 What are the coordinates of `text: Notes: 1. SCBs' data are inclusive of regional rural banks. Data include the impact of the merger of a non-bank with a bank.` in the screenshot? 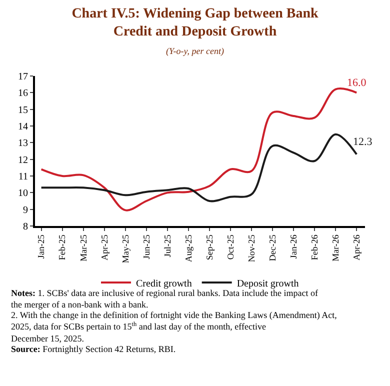 It's located at (164, 299).